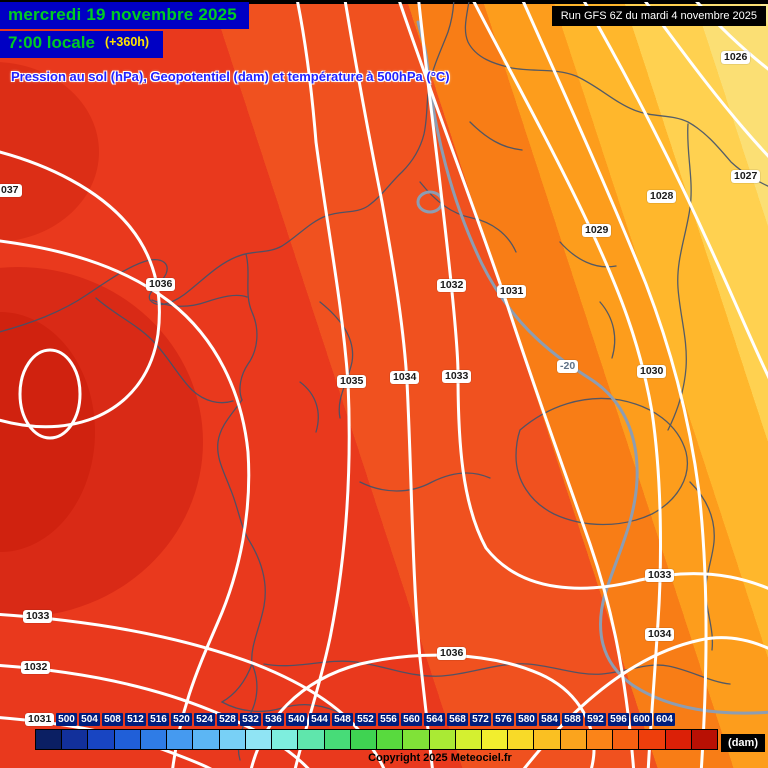  Describe the element at coordinates (227, 719) in the screenshot. I see `scale-value: 528` at that location.